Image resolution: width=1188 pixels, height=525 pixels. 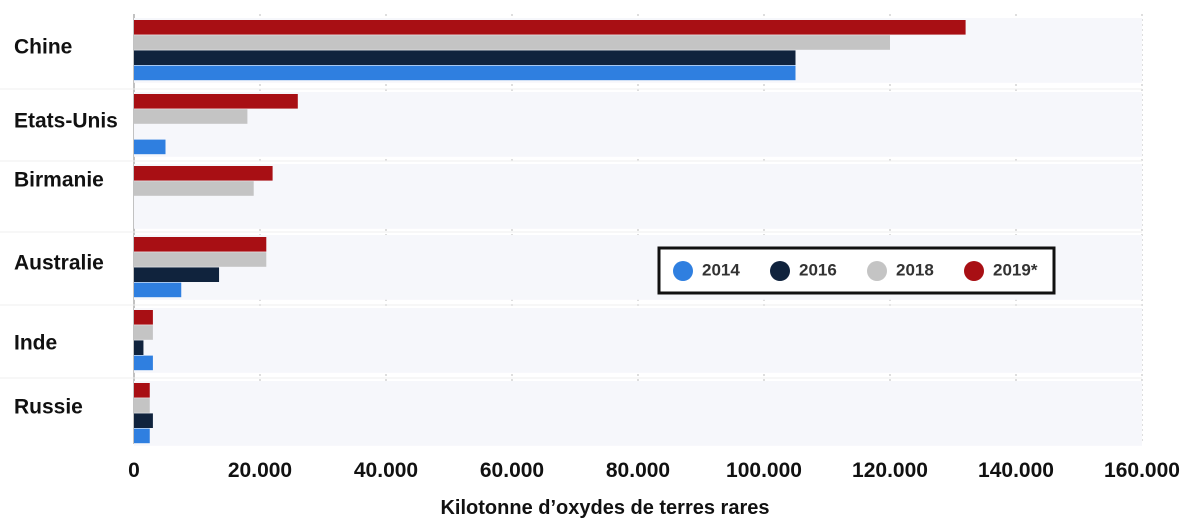 What do you see at coordinates (48, 407) in the screenshot?
I see `category-label: Russie` at bounding box center [48, 407].